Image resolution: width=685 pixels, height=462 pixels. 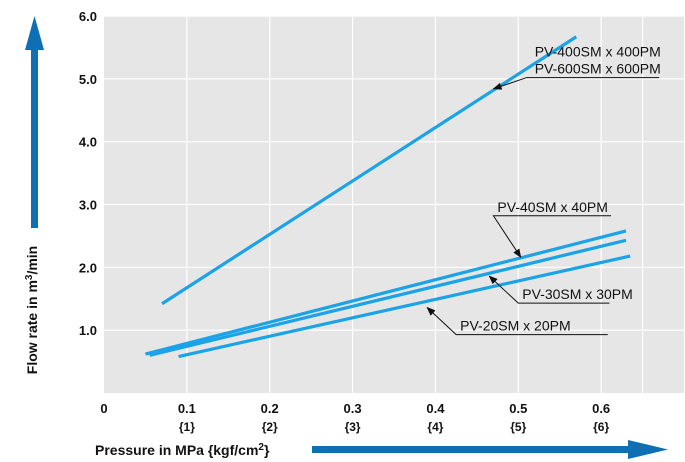 What do you see at coordinates (29, 277) in the screenshot?
I see `y-axis-title-sup: 3` at bounding box center [29, 277].